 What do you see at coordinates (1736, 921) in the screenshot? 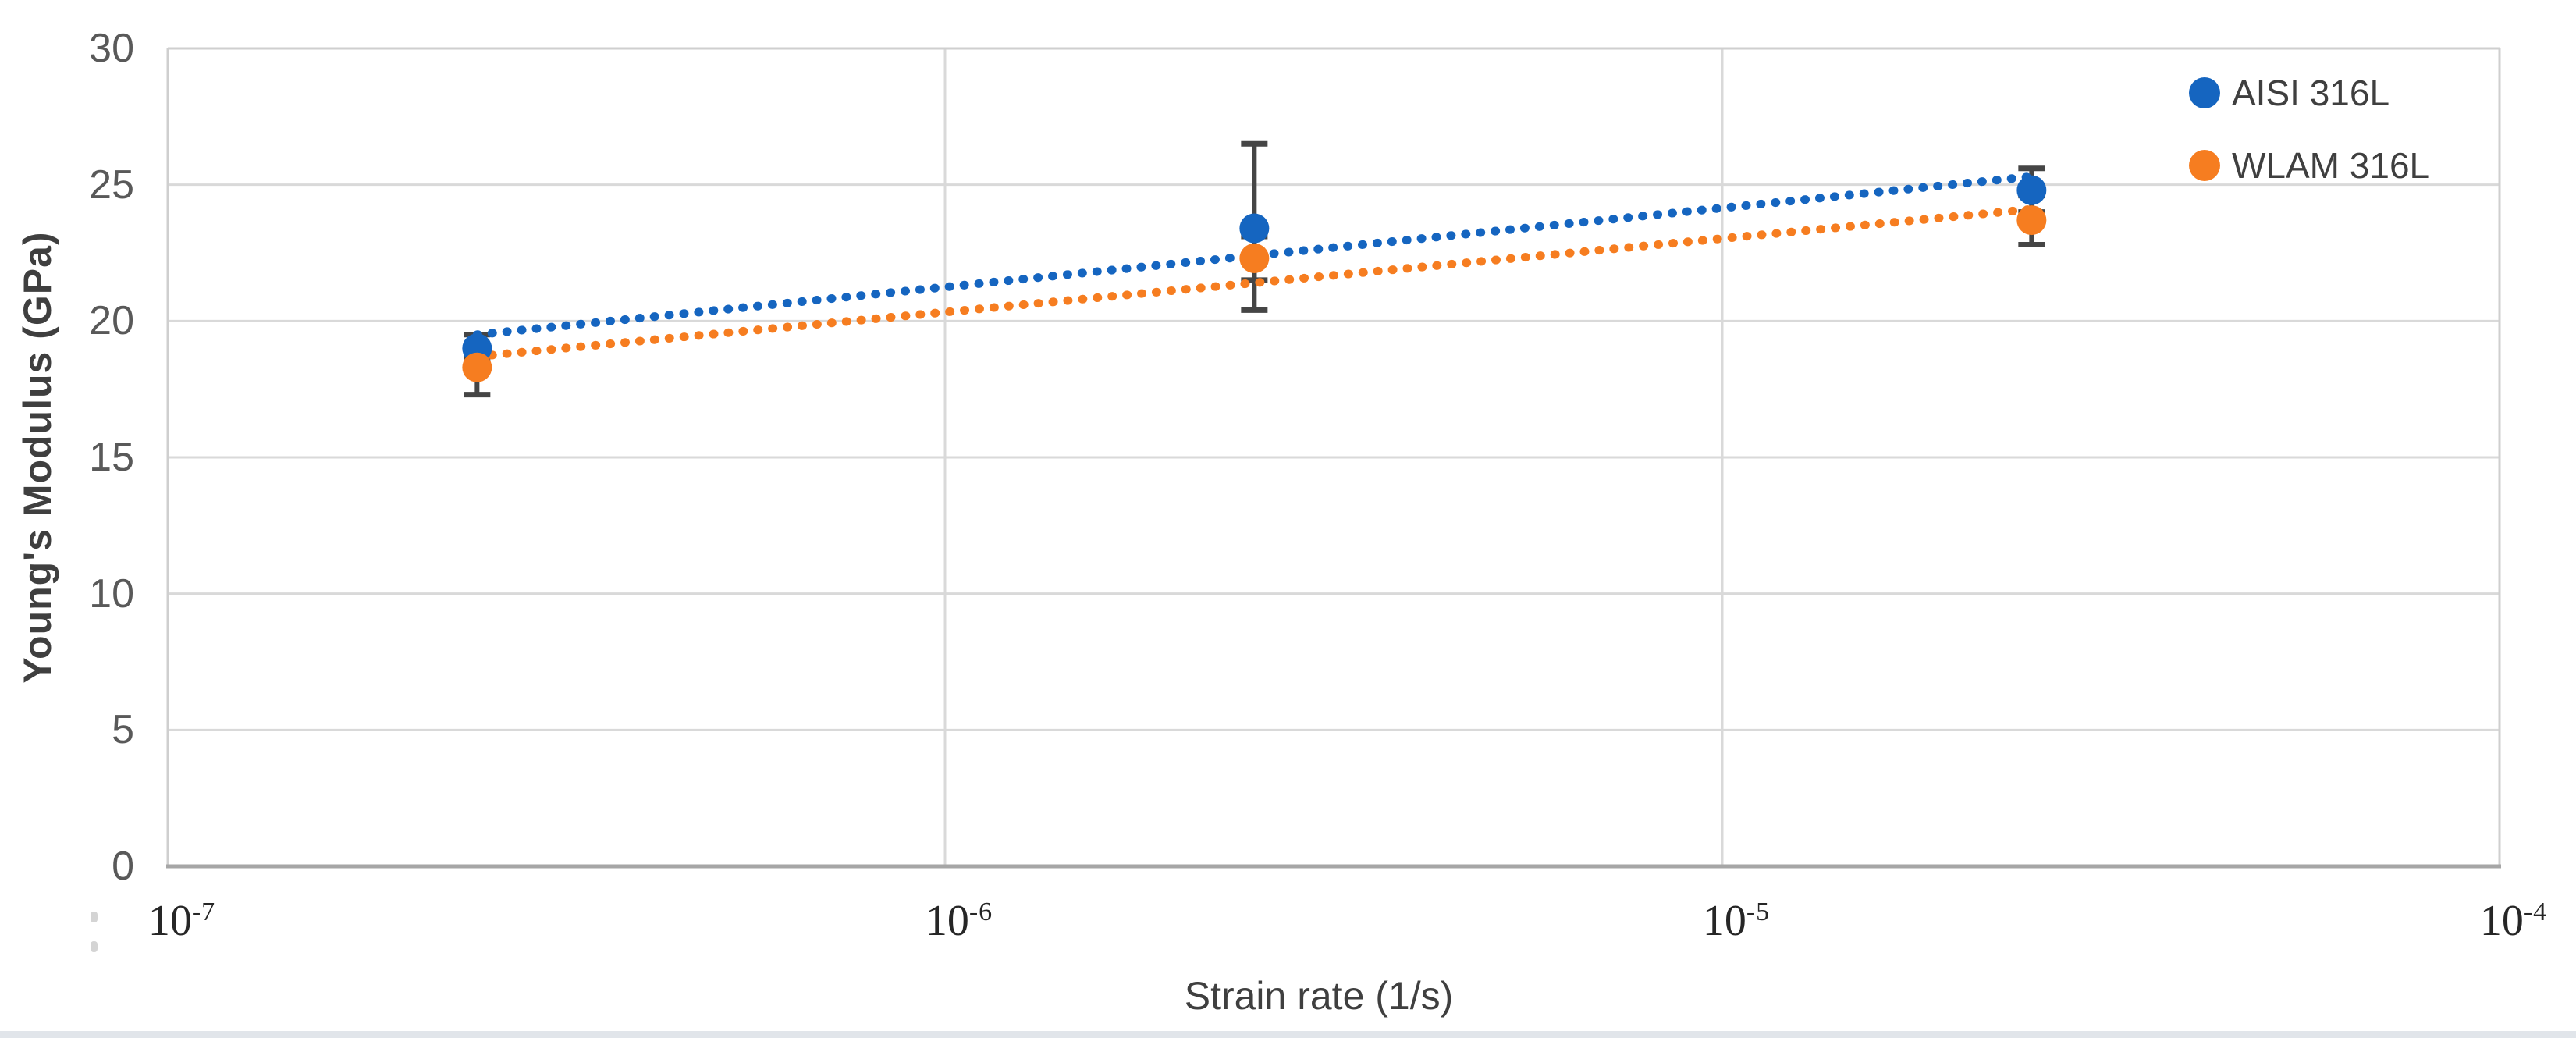
I see `x-tick-label-10e-5: 10⁻⁵` at bounding box center [1736, 921].